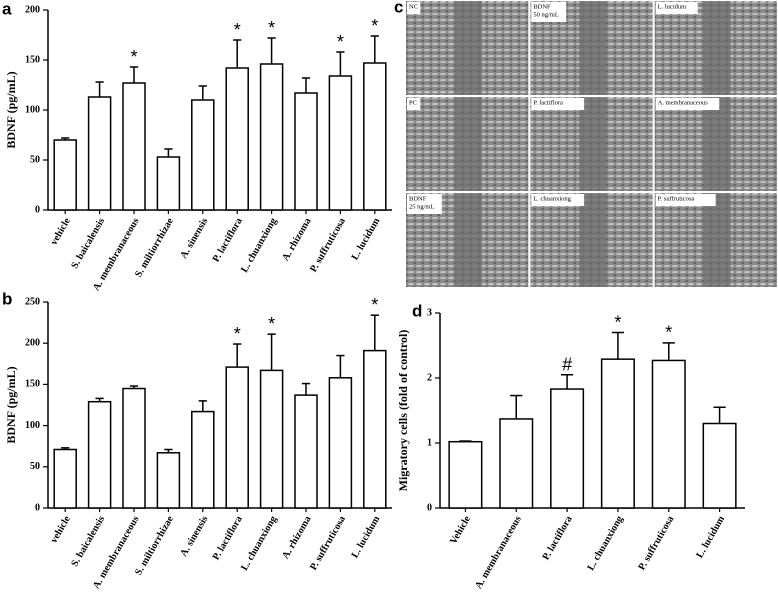  Describe the element at coordinates (32, 109) in the screenshot. I see `y-tick-label: 100` at that location.